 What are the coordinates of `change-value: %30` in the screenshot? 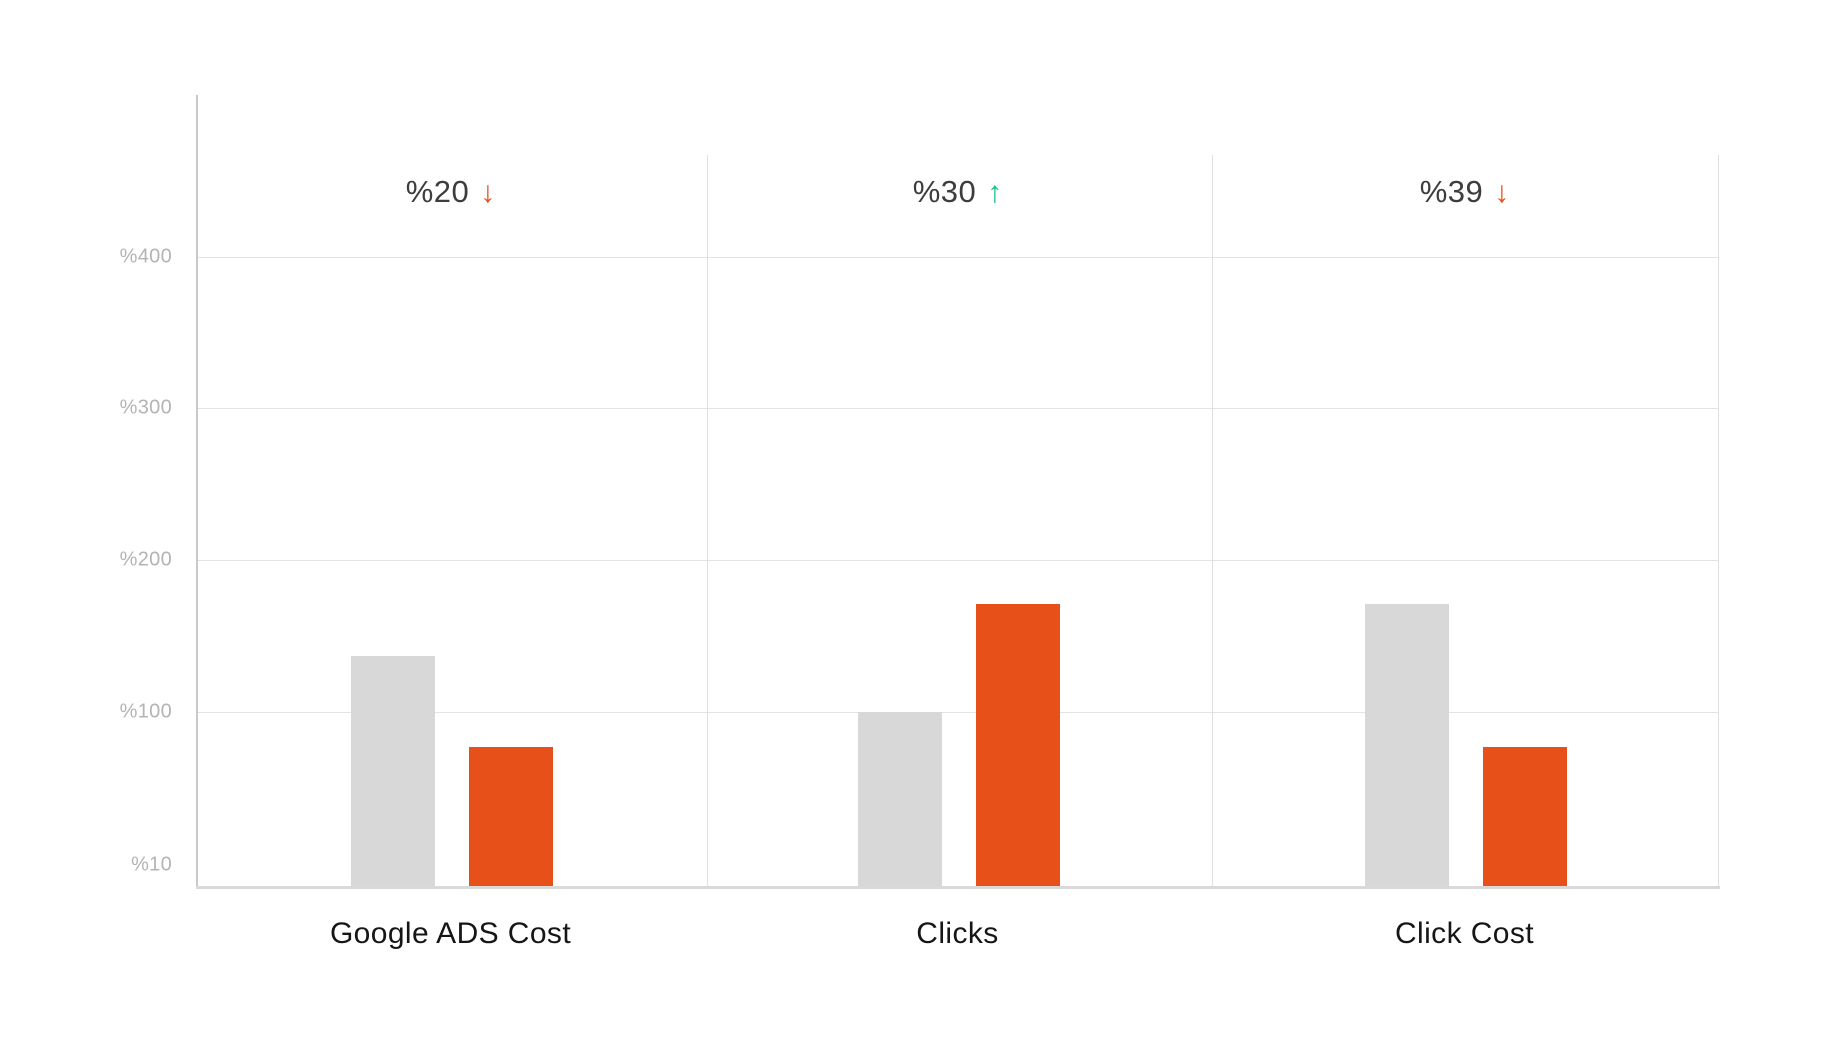 It's located at (944, 191).